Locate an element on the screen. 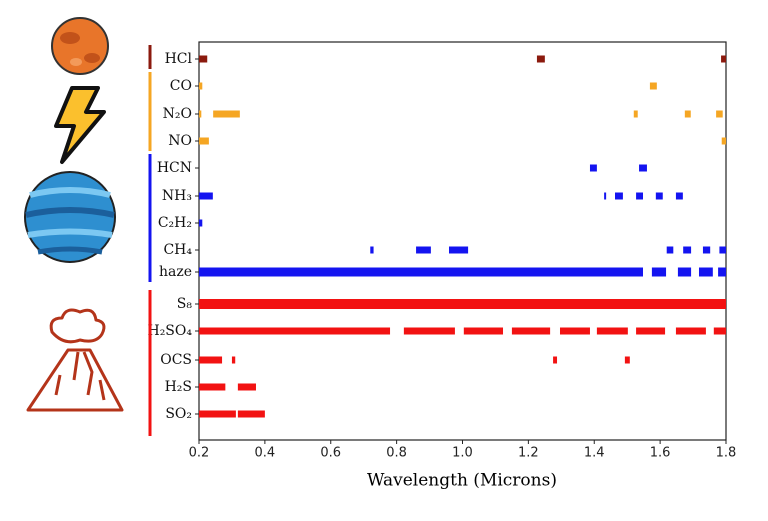 This screenshot has width=768, height=521. x-tick-label: 0.6 is located at coordinates (330, 453).